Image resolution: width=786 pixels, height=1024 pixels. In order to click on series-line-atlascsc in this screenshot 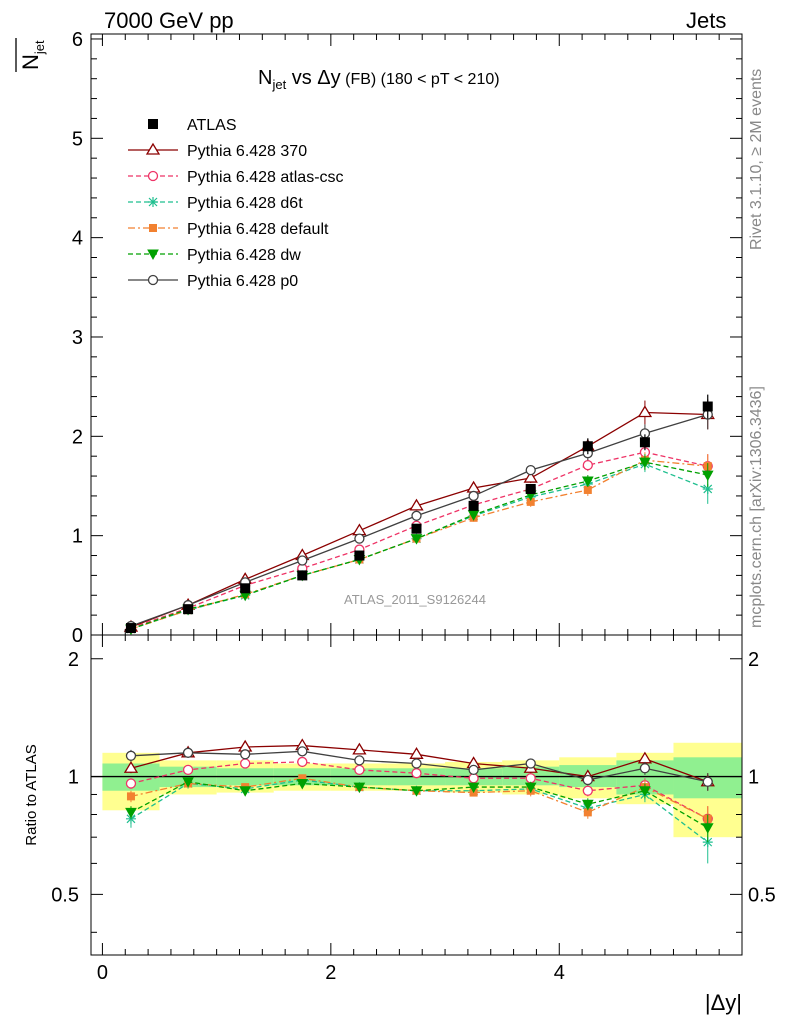, I will do `click(419, 540)`.